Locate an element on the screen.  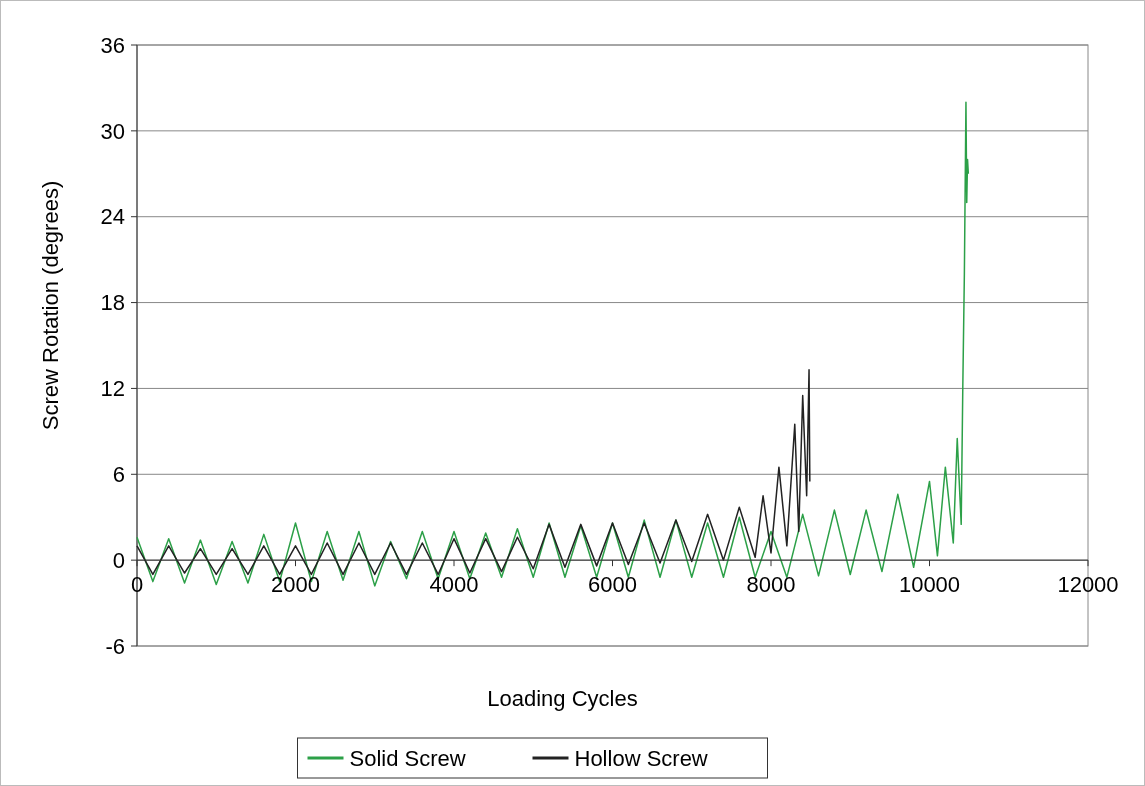
y-tick-label: 30 is located at coordinates (112, 131).